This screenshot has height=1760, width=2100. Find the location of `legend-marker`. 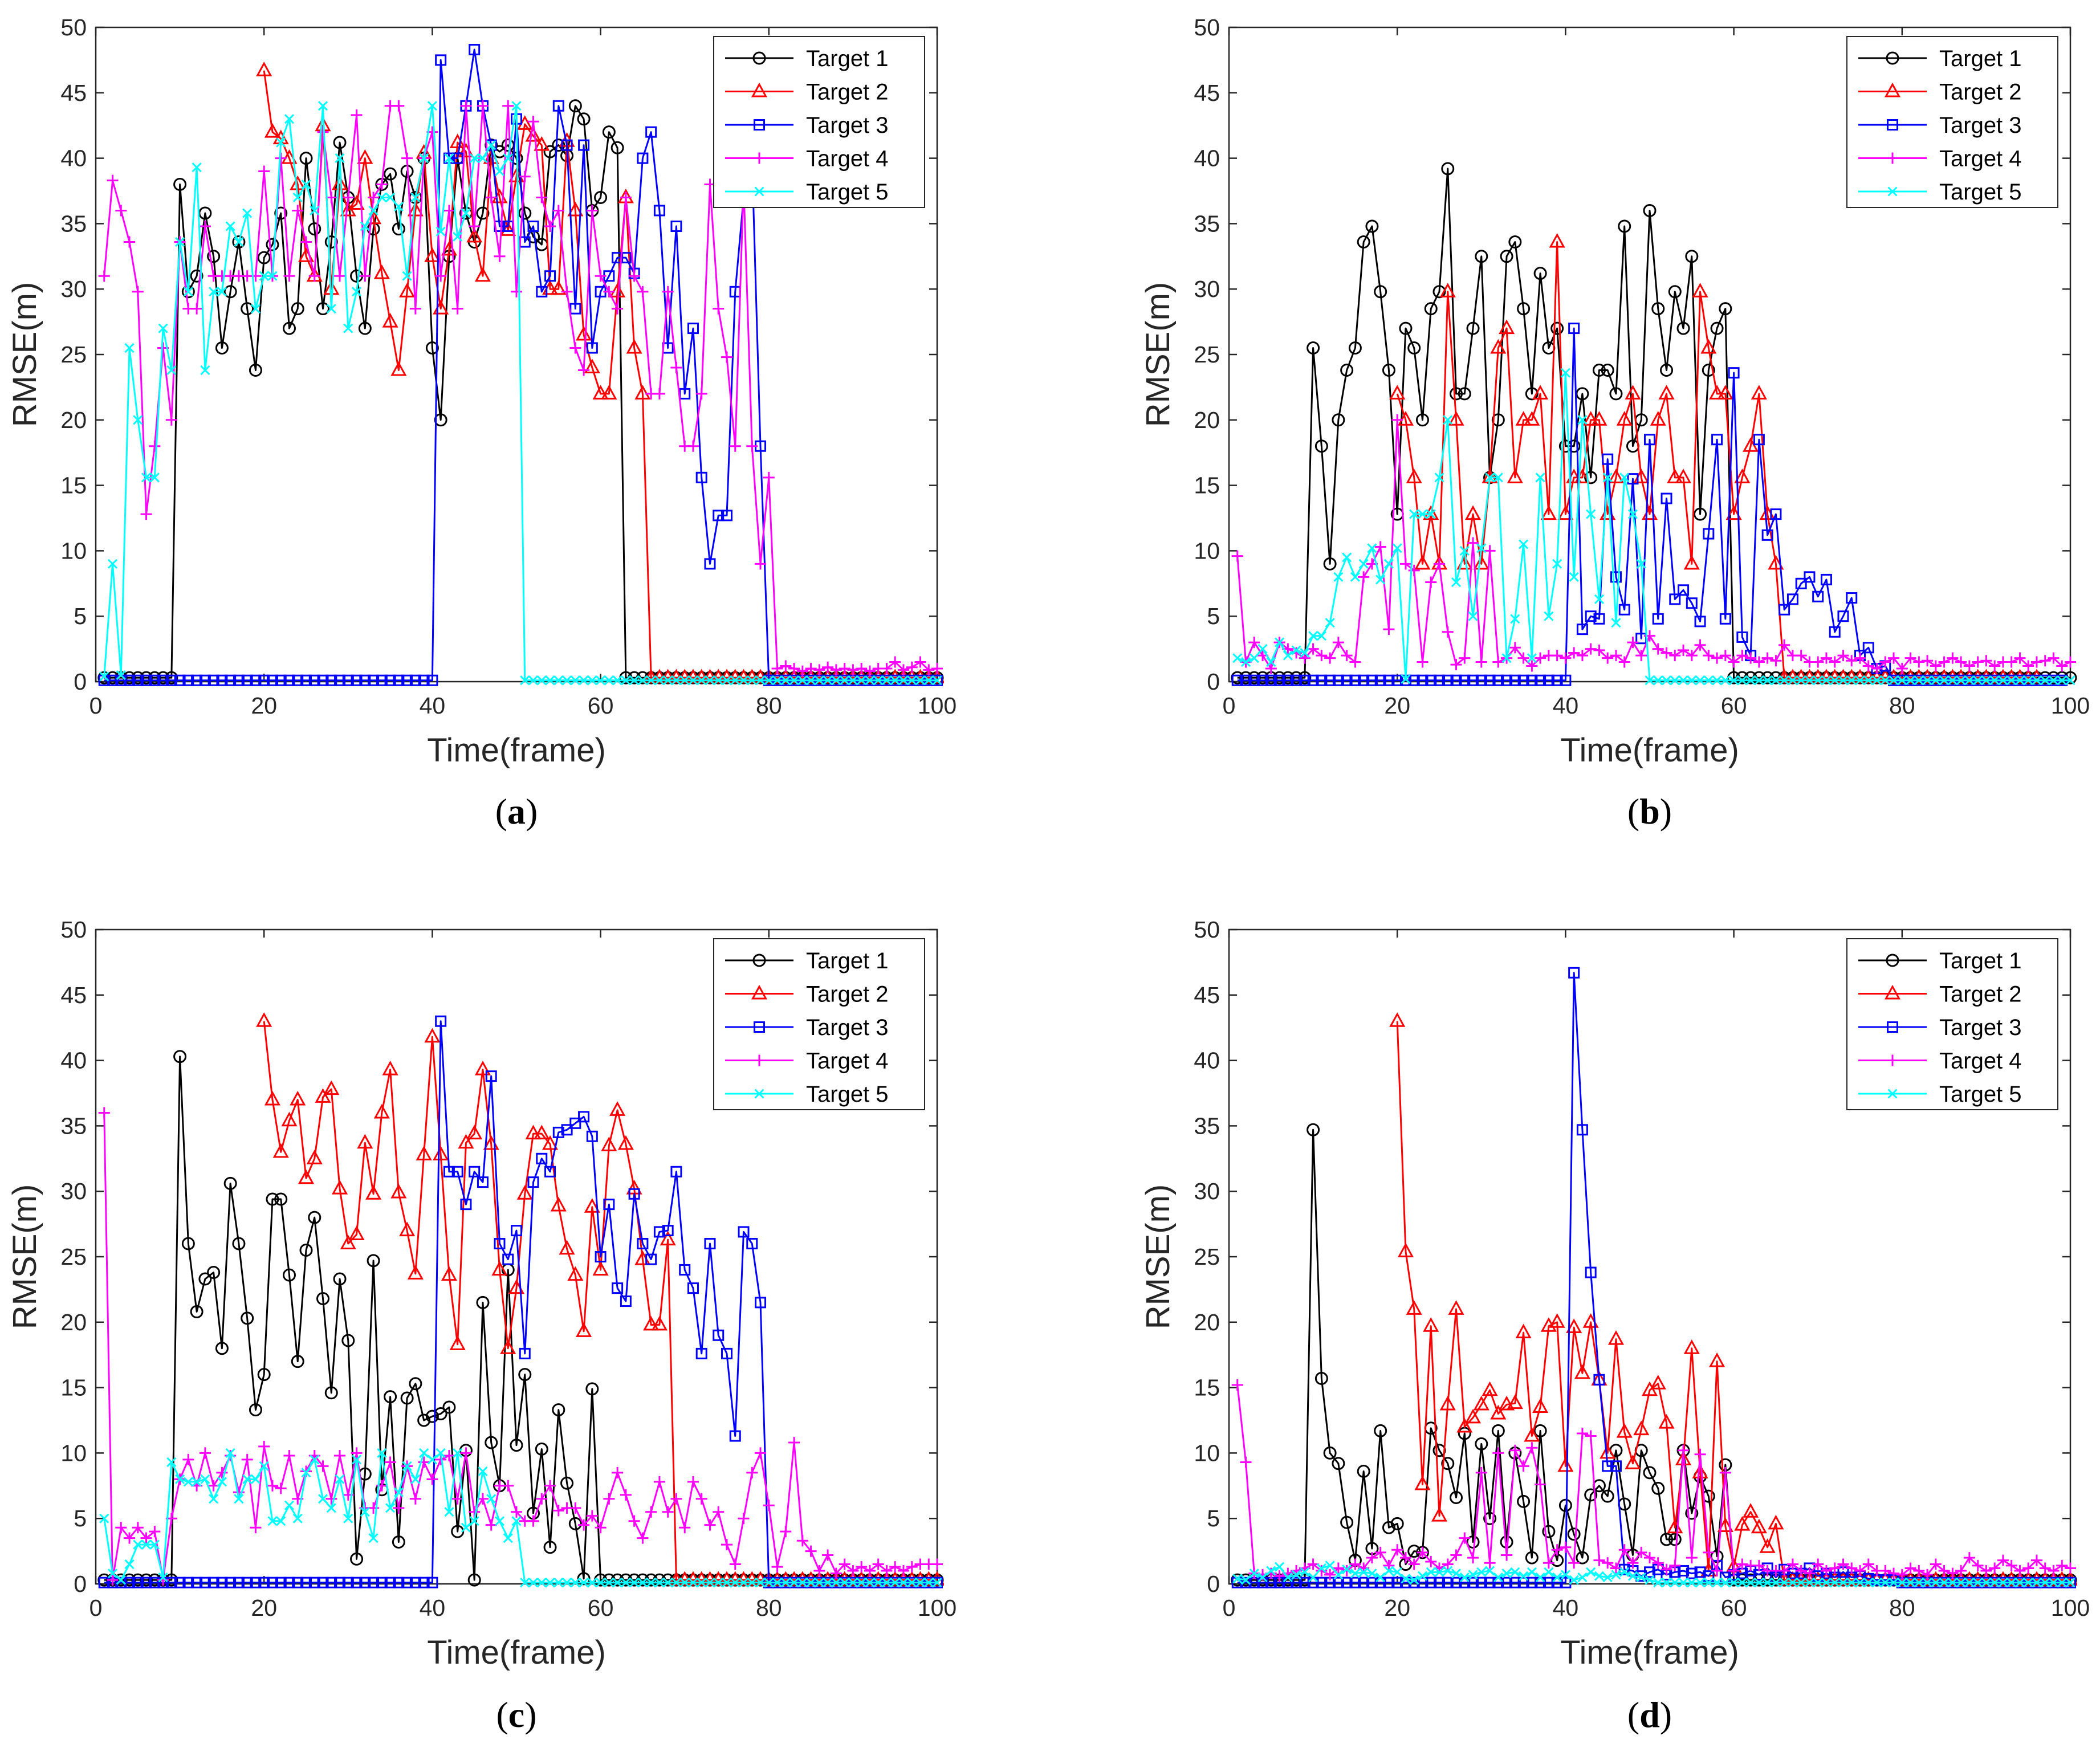

legend-marker is located at coordinates (1892, 992).